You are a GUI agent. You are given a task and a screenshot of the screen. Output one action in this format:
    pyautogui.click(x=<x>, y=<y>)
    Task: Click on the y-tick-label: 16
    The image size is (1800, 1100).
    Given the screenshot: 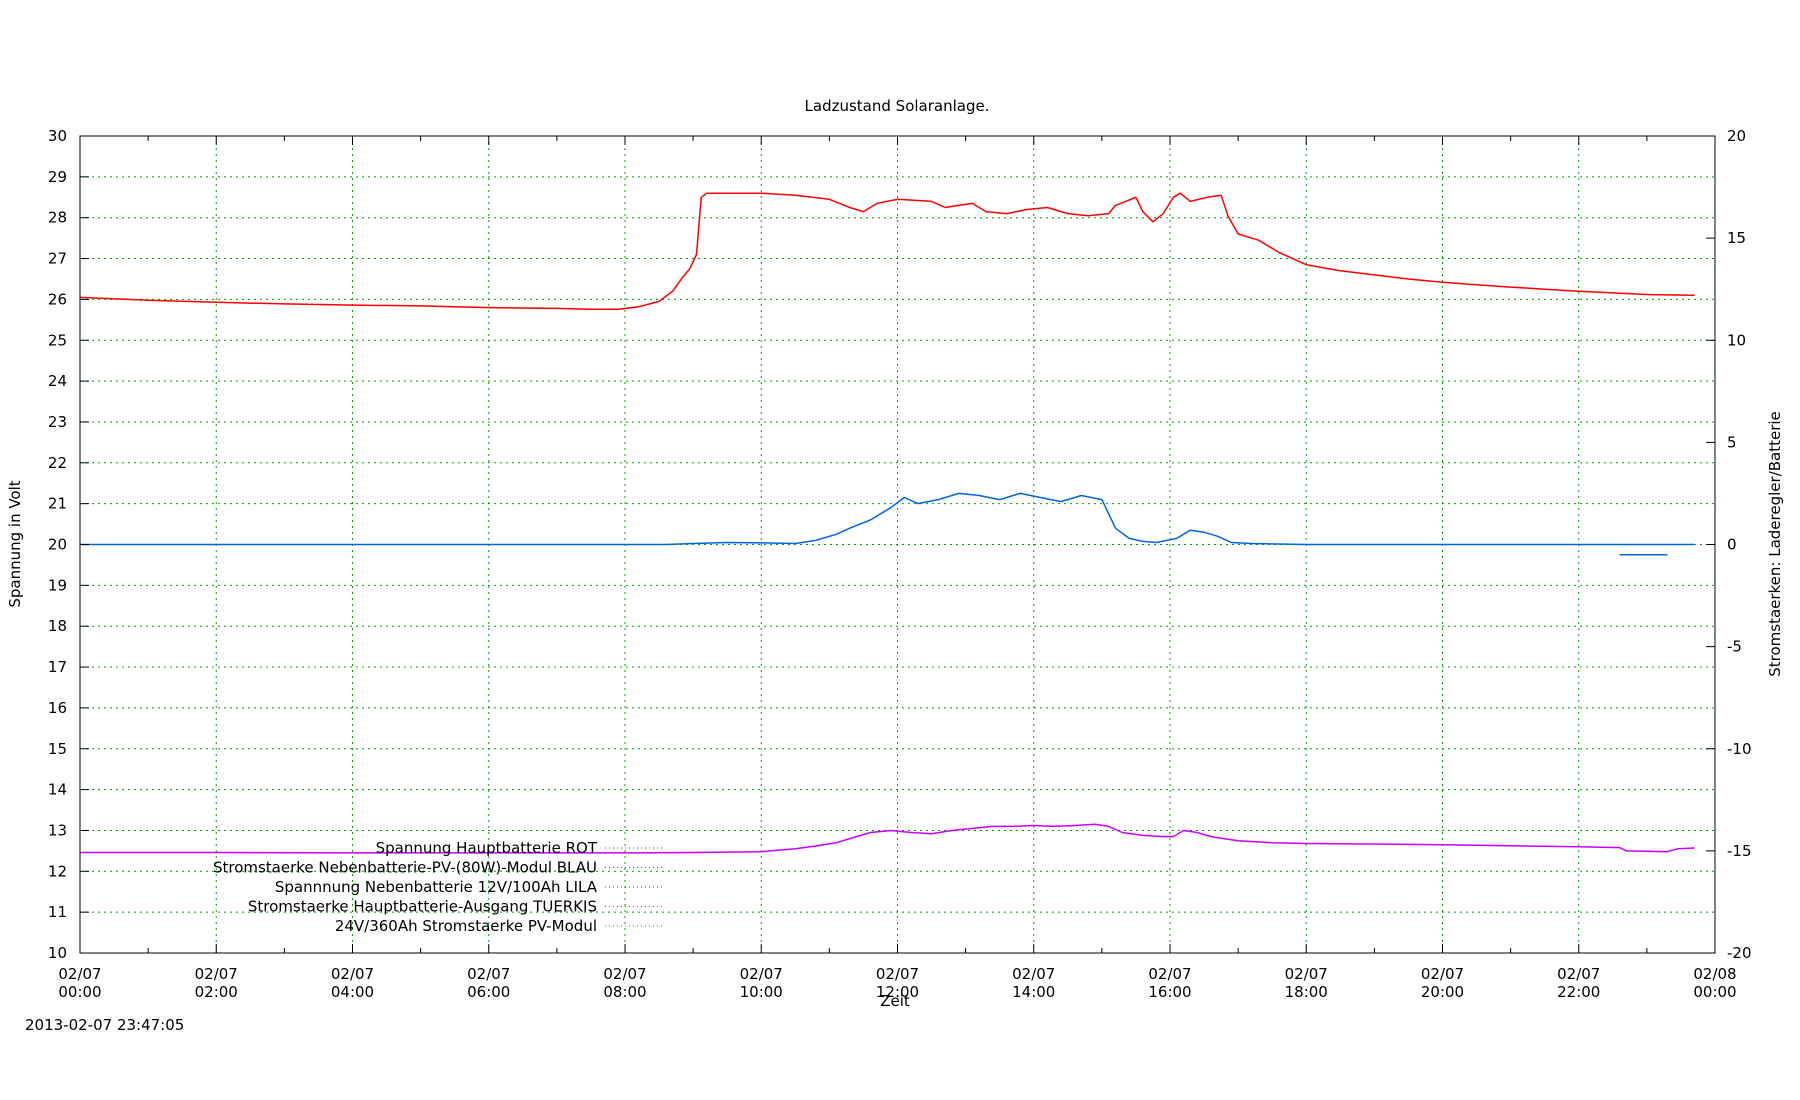 What is the action you would take?
    pyautogui.click(x=57, y=708)
    